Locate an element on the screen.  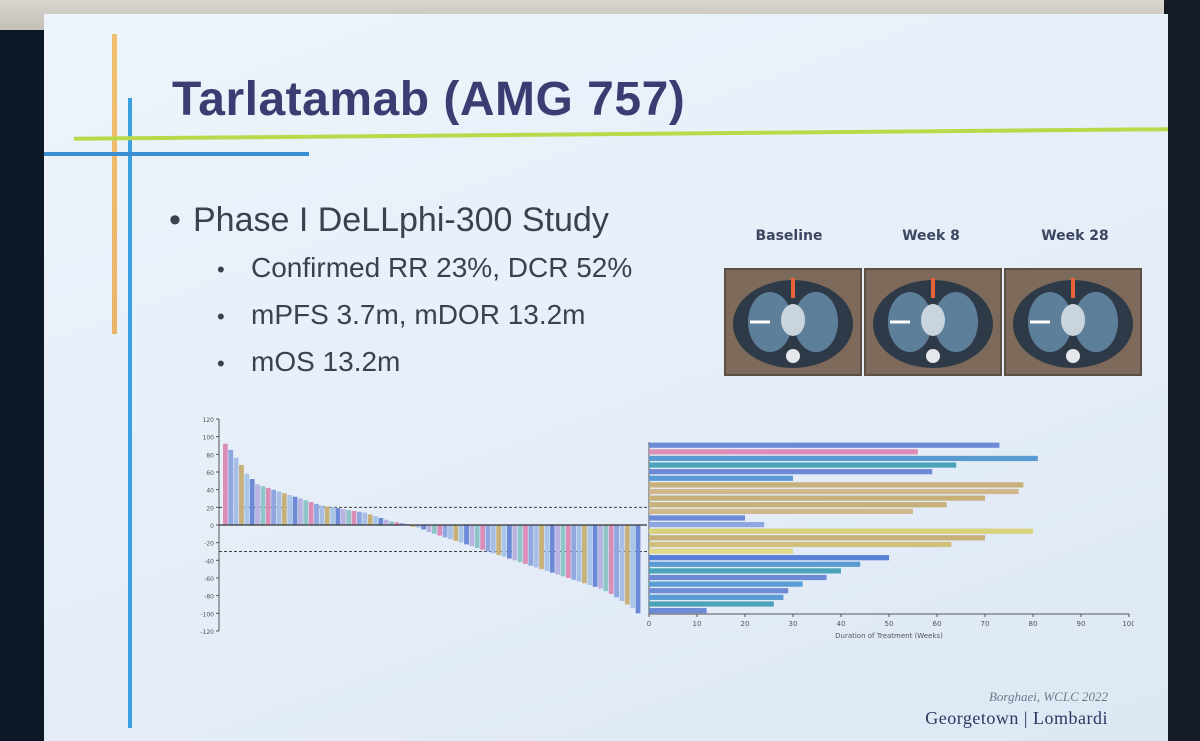
y-tick-label: 40 is located at coordinates (210, 491).